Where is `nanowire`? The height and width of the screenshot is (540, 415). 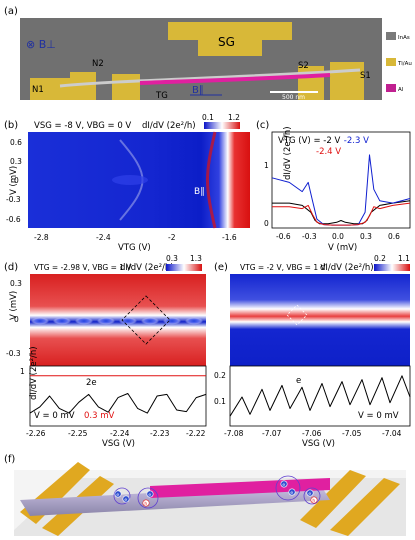
nanowire is located at coordinates (210, 78).